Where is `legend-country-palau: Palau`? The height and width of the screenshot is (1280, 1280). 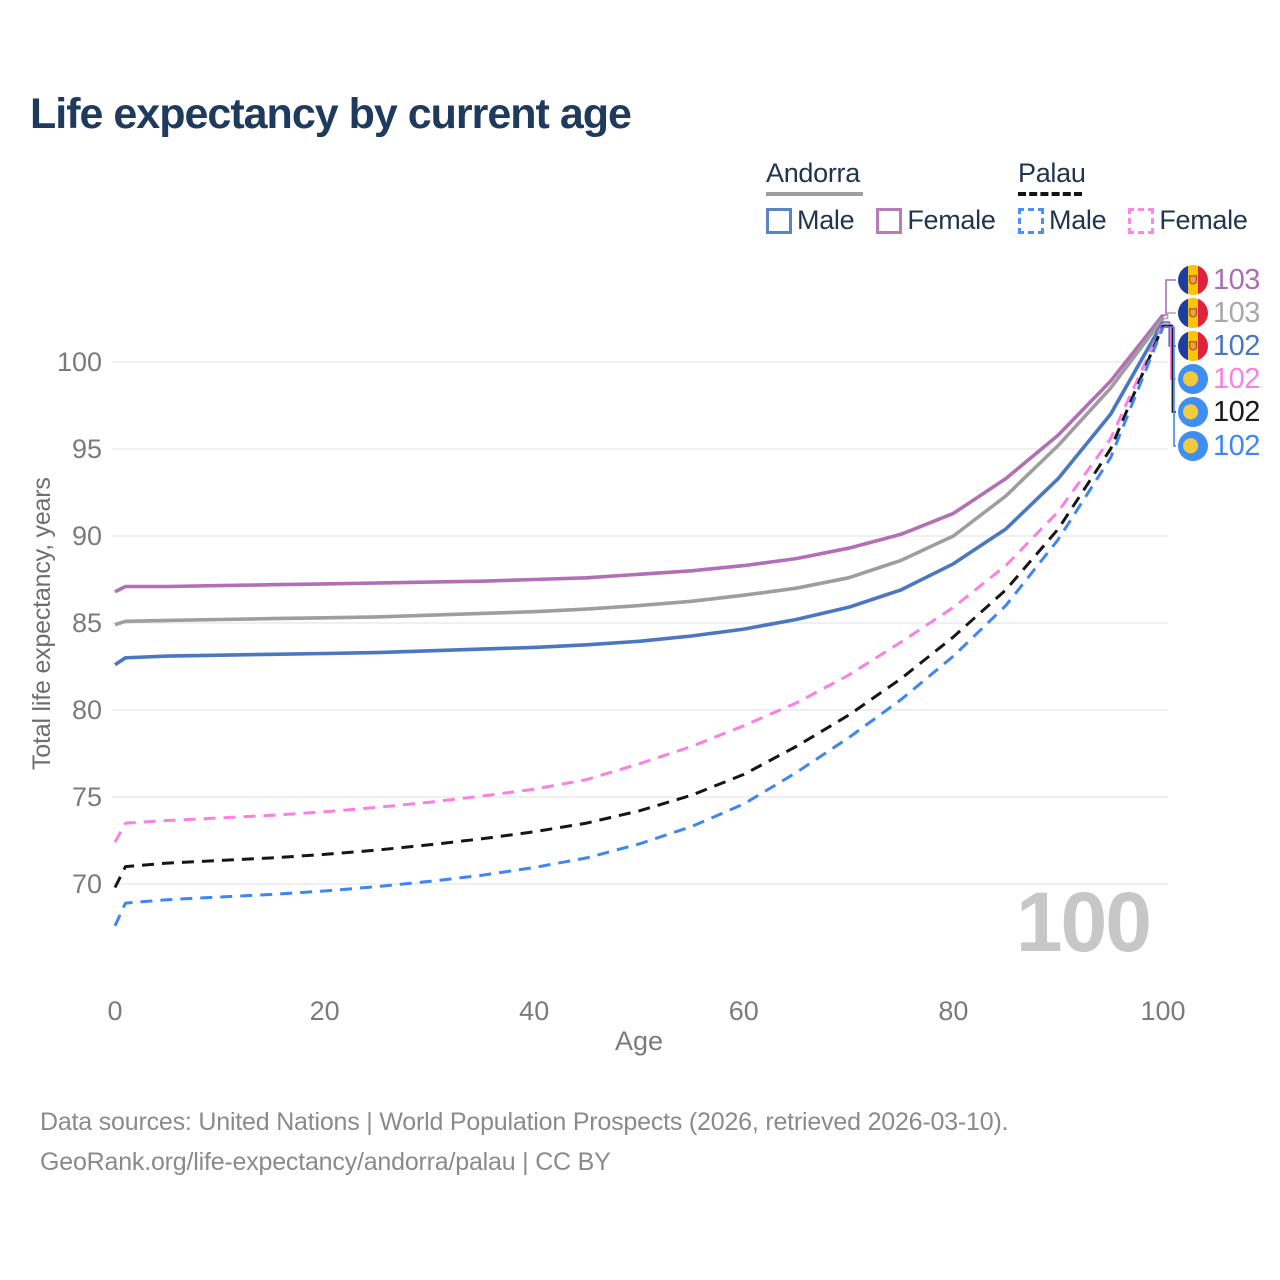
legend-country-palau: Palau is located at coordinates (1052, 173).